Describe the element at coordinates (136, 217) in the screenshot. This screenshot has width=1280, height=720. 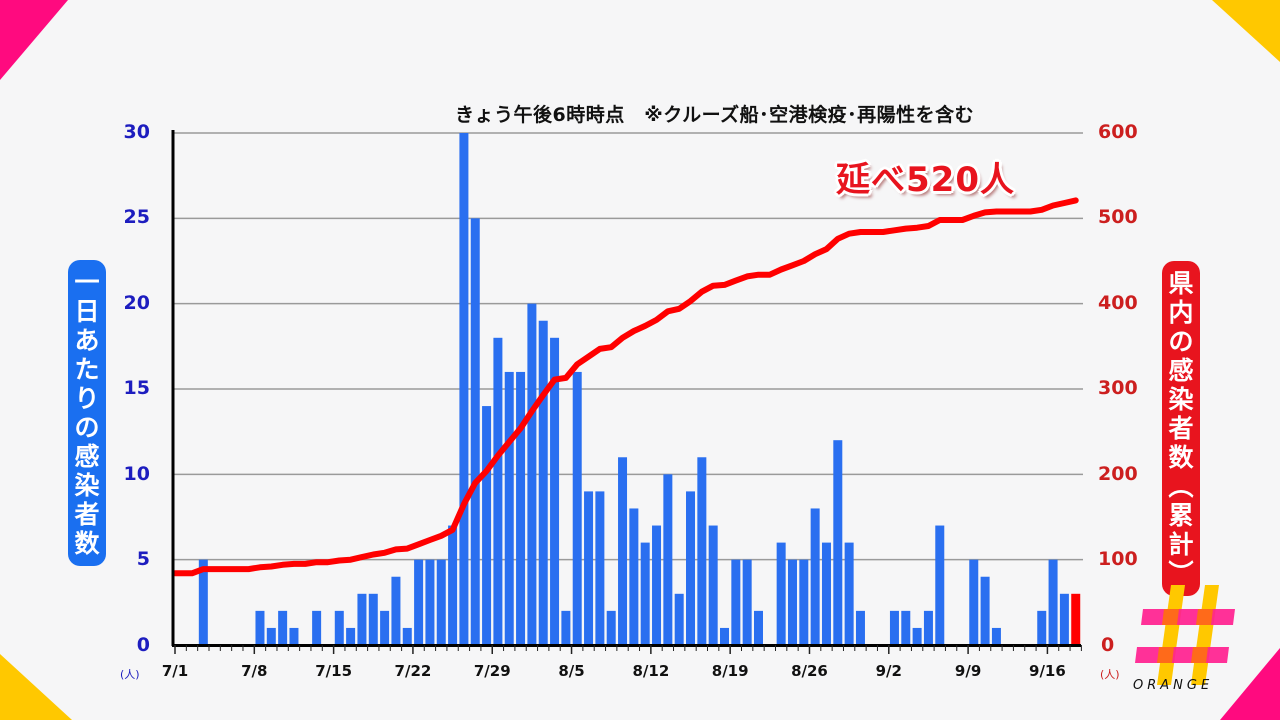
I see `left-tick: 25` at that location.